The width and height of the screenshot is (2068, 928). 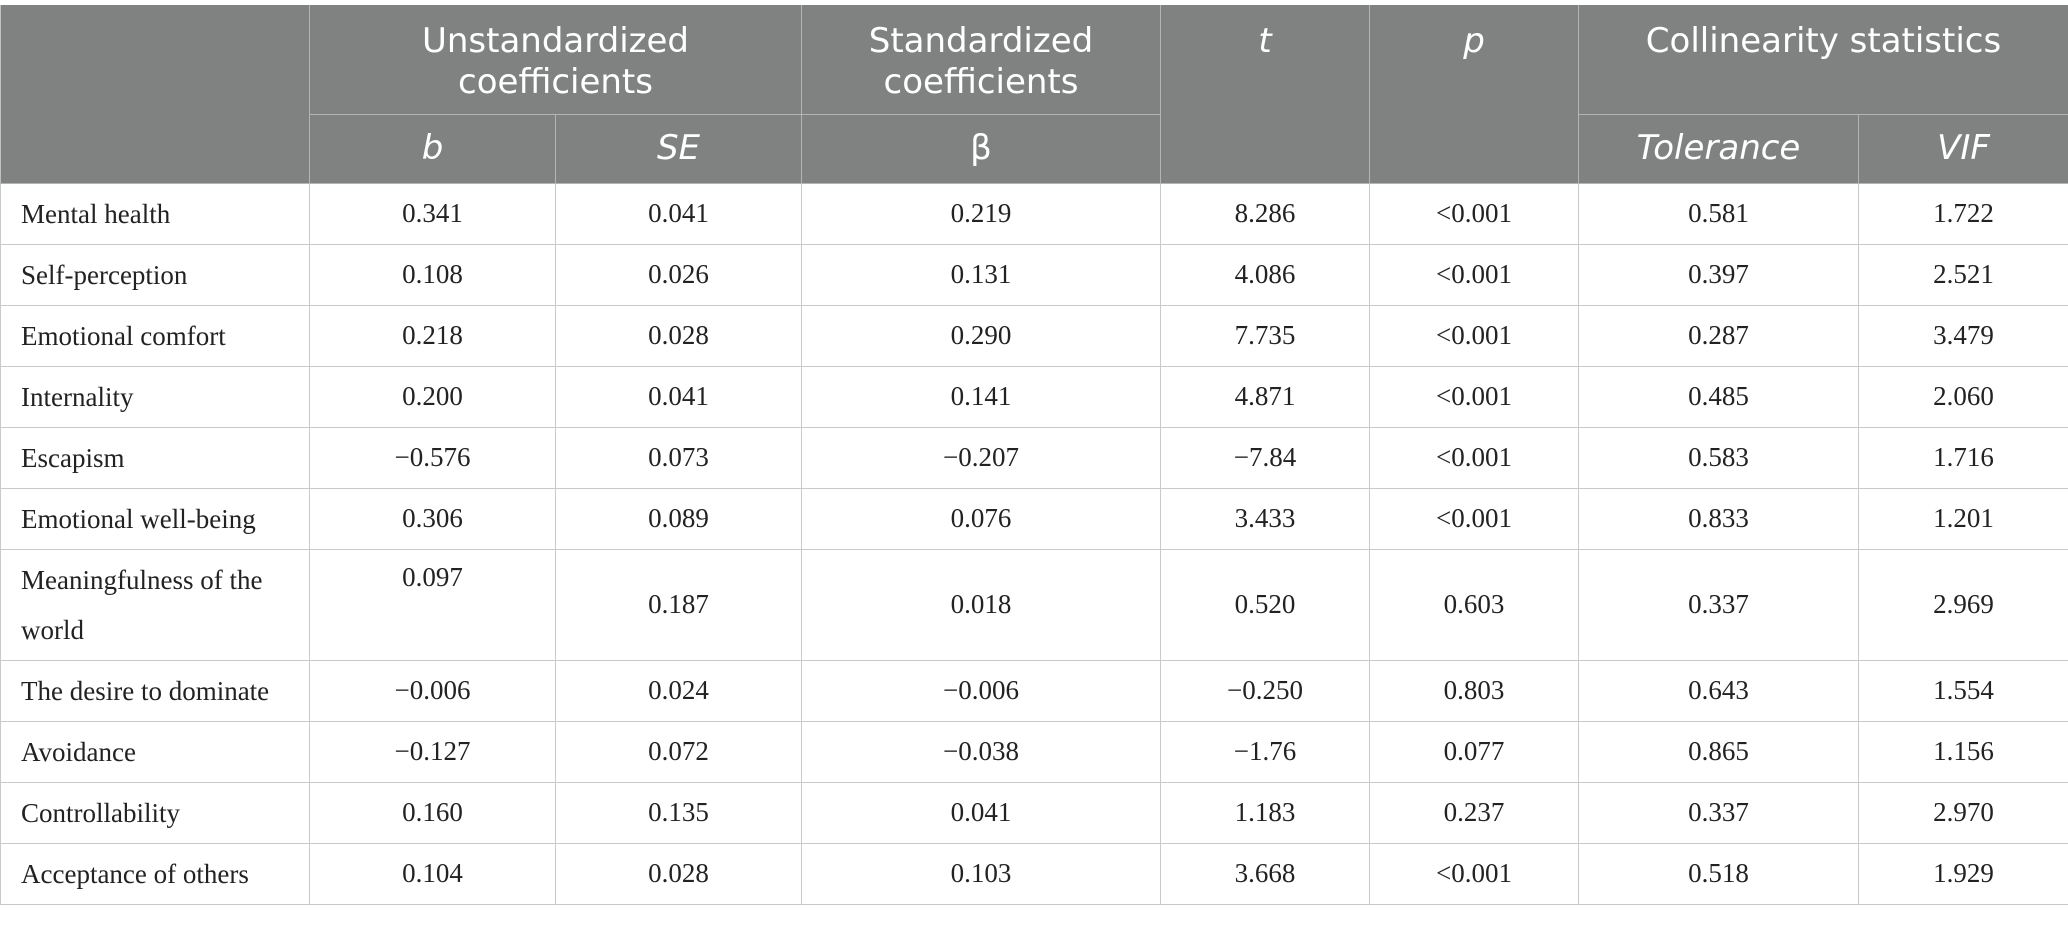 What do you see at coordinates (155, 751) in the screenshot?
I see `row-label: Avoidance` at bounding box center [155, 751].